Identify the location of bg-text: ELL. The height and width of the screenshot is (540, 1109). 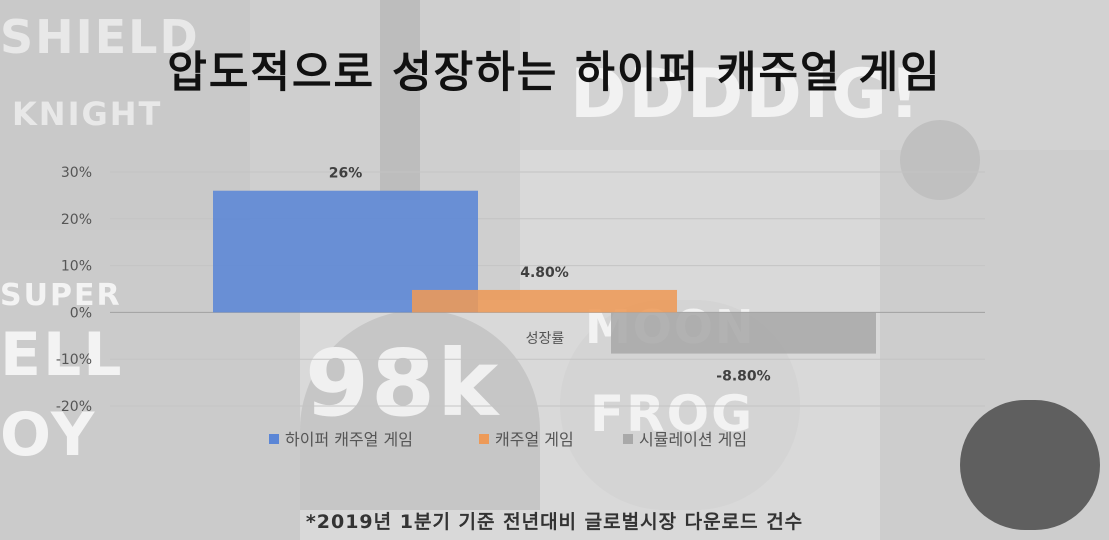
(62, 355).